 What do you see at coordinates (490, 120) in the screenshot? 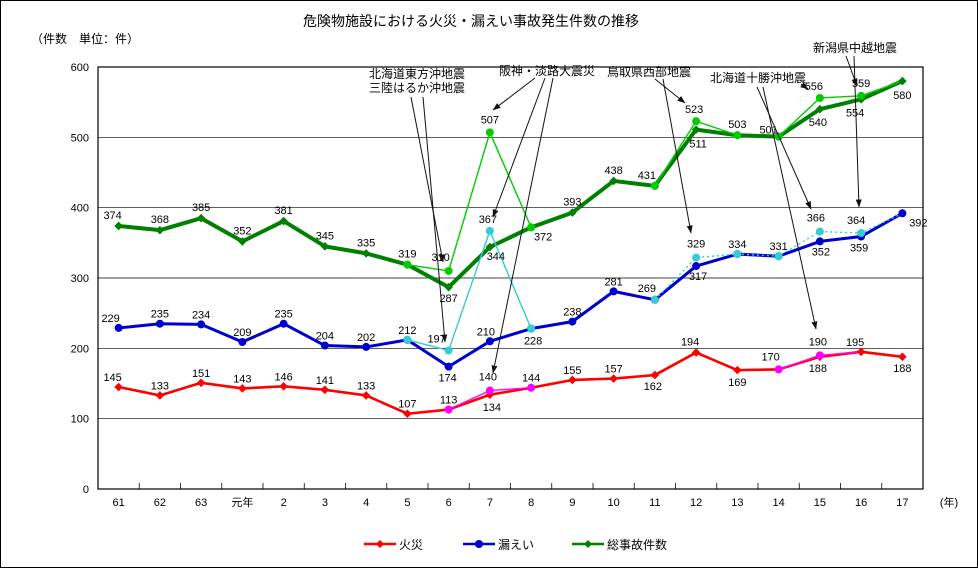
I see `svg-text: 507` at bounding box center [490, 120].